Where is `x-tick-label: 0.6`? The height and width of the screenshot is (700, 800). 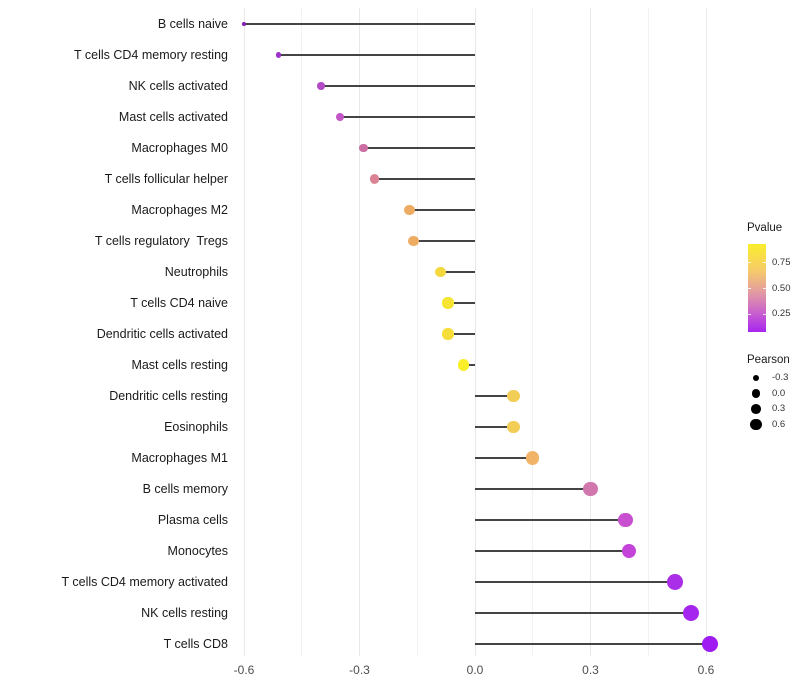
x-tick-label: 0.6 is located at coordinates (706, 670).